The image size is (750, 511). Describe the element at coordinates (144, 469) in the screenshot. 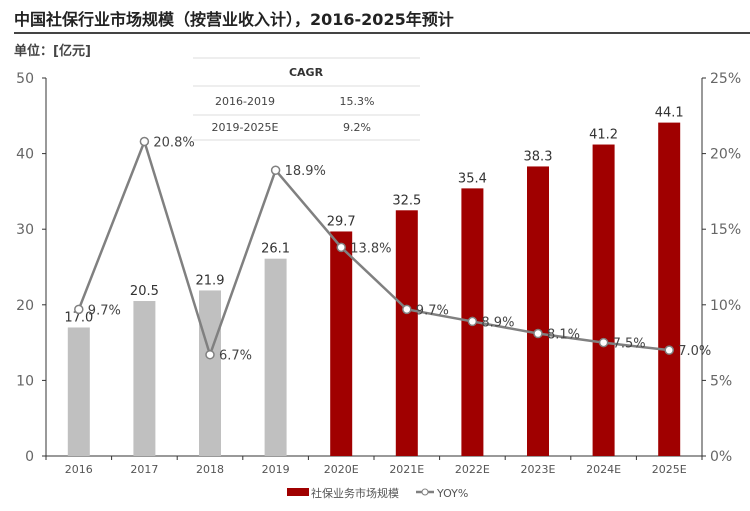

I see `x-tick-label: 2017` at that location.